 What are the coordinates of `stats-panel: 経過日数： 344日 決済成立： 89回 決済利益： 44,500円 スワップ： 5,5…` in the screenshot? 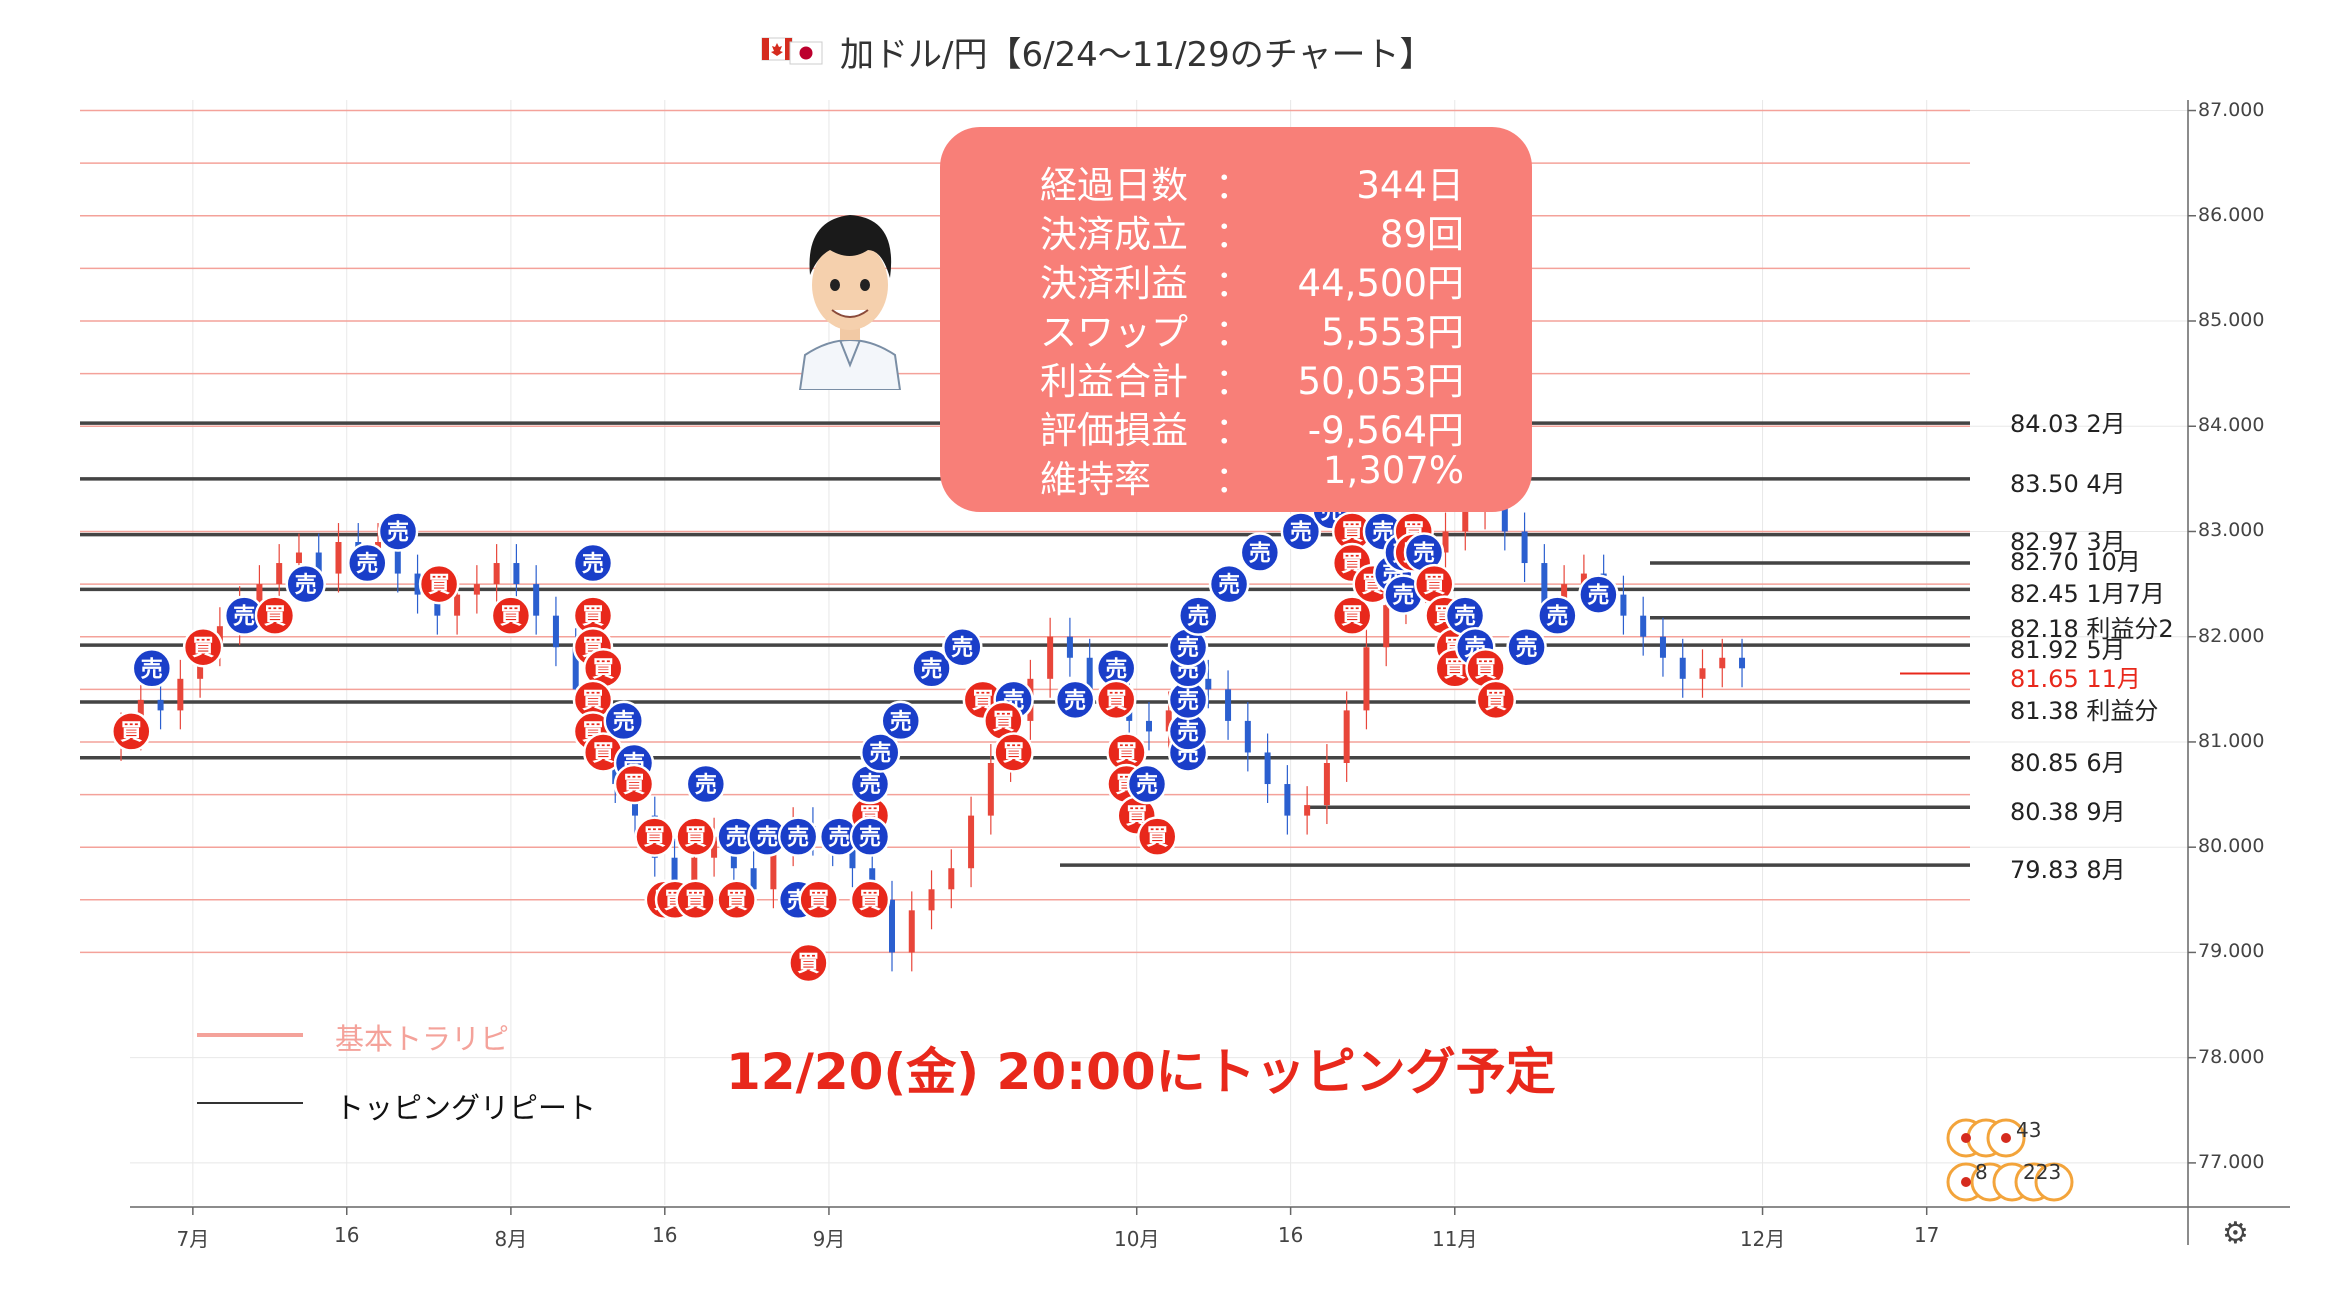 It's located at (1236, 319).